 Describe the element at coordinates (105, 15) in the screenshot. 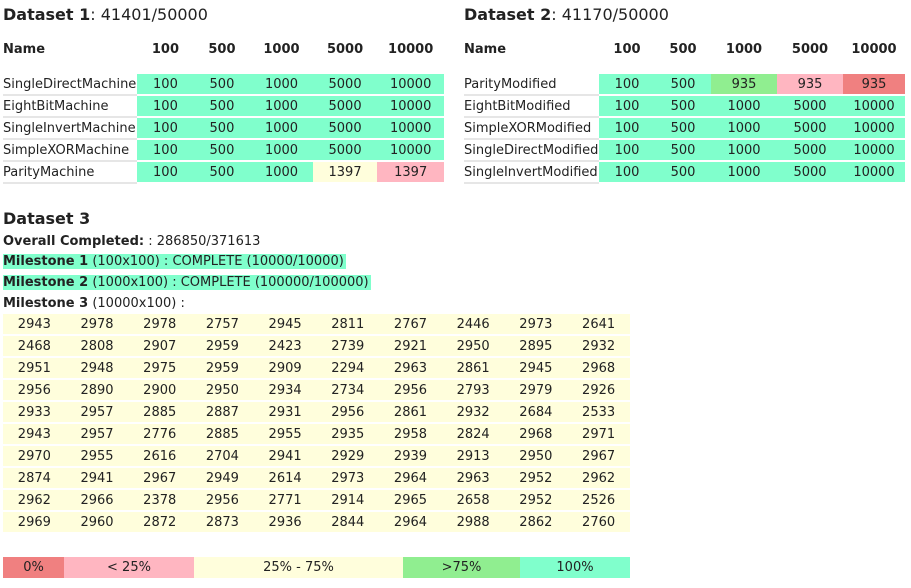

I see `dataset1-title: Dataset 1: 41401/50000` at that location.